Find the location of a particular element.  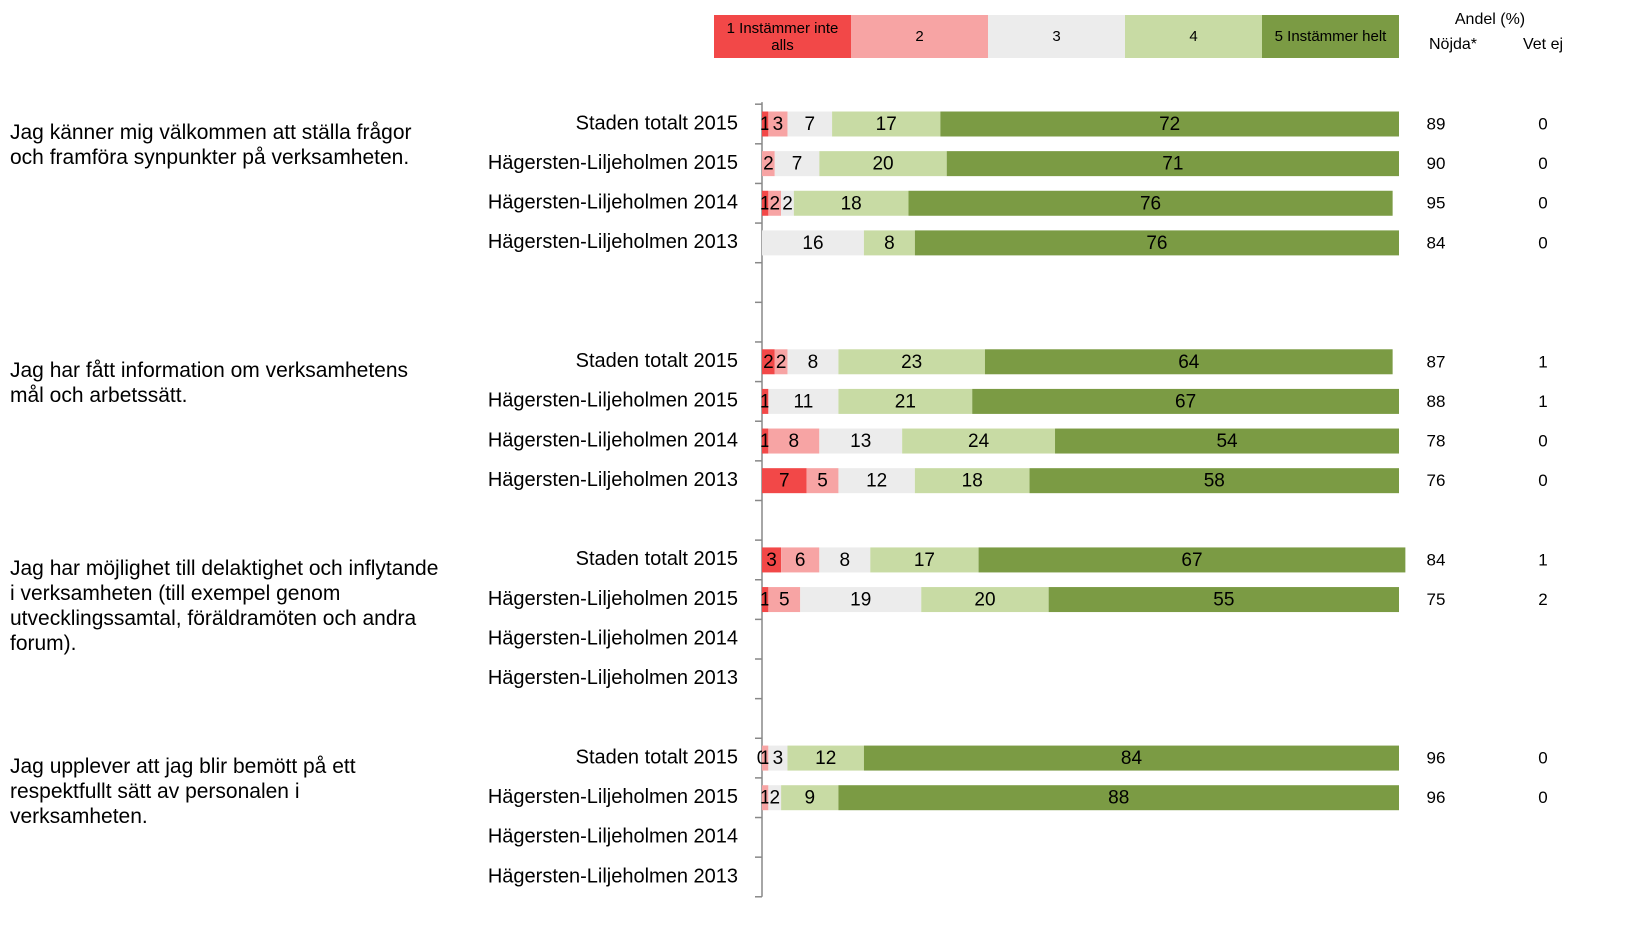

columns-title: Andel (%) is located at coordinates (1490, 19).